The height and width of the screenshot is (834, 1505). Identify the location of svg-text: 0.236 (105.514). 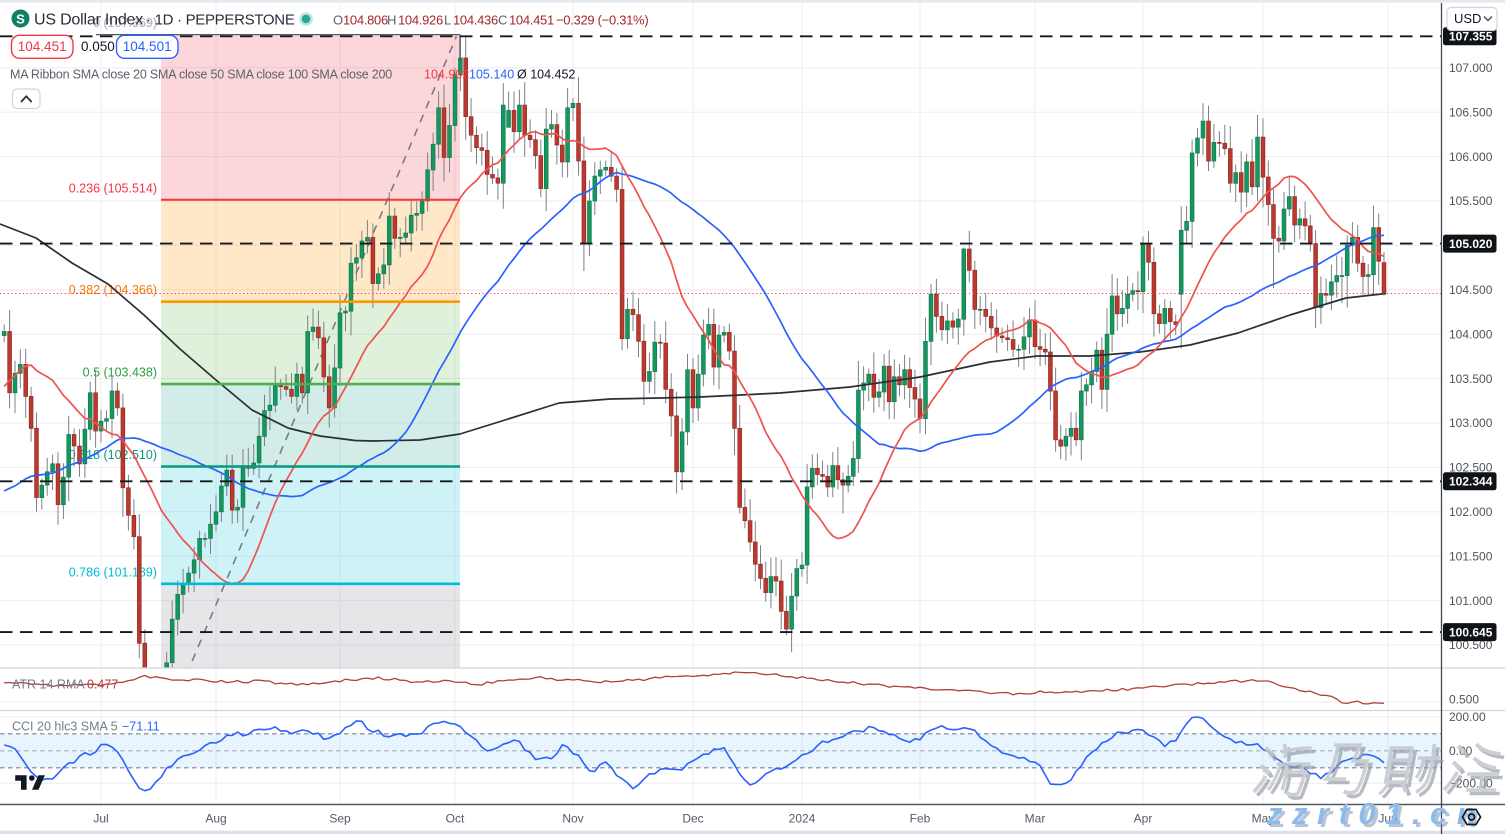
(113, 188).